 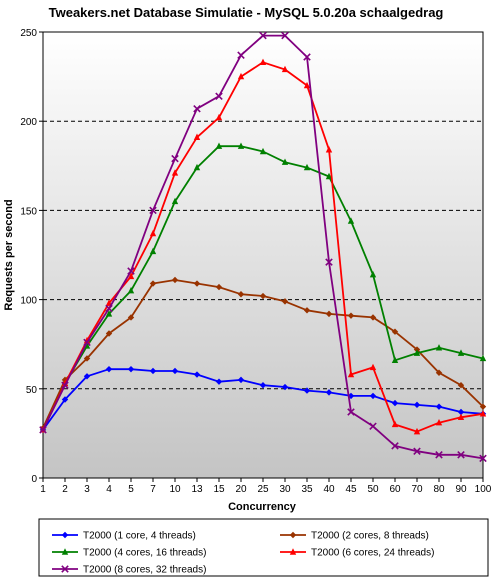 I want to click on x-tick-label: 3, so click(x=87, y=489).